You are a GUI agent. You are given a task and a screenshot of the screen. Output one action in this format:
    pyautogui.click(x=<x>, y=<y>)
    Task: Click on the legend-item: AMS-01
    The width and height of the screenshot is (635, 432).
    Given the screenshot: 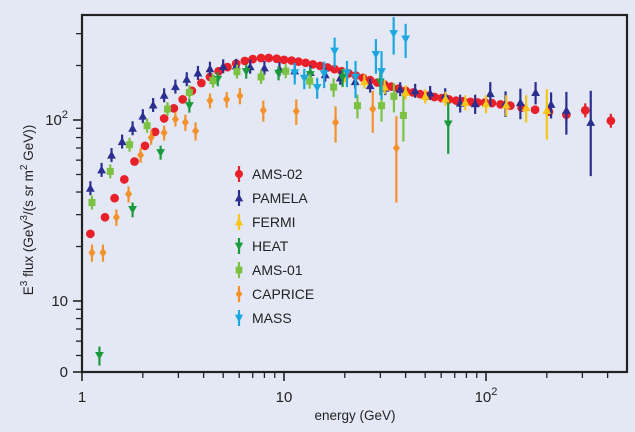 What is the action you would take?
    pyautogui.click(x=269, y=270)
    